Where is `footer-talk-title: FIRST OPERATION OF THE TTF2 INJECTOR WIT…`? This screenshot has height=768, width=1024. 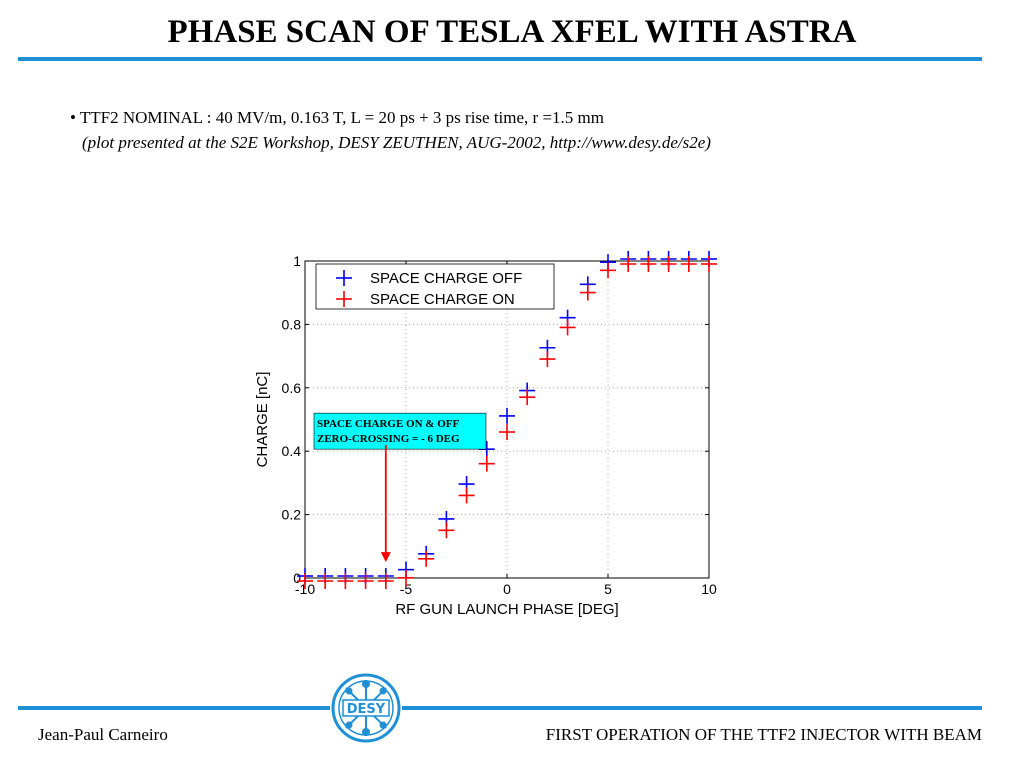 footer-talk-title: FIRST OPERATION OF THE TTF2 INJECTOR WIT… is located at coordinates (763, 734).